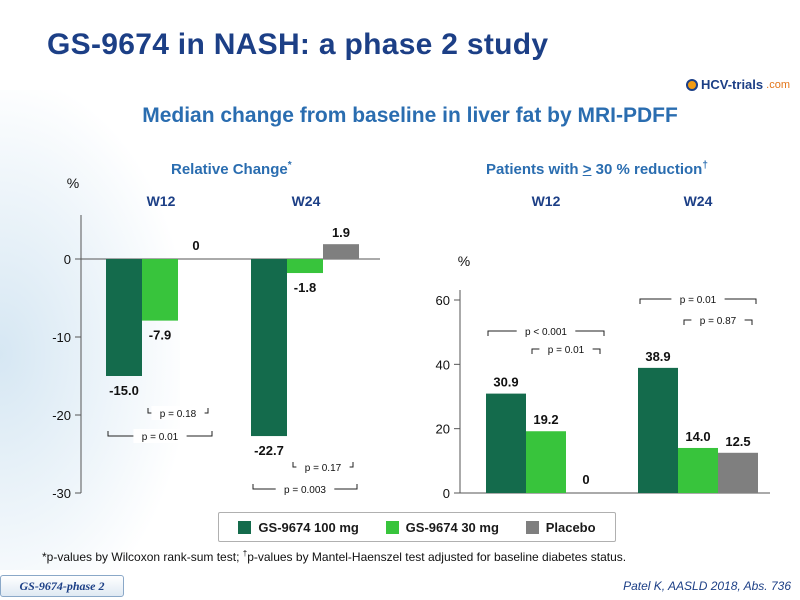  Describe the element at coordinates (195, 245) in the screenshot. I see `chart0-data-label: 0` at that location.